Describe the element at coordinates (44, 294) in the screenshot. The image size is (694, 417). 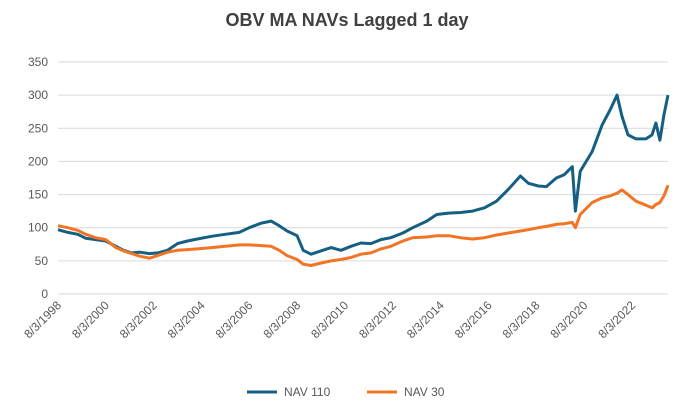
I see `y-tick-label: 0` at that location.